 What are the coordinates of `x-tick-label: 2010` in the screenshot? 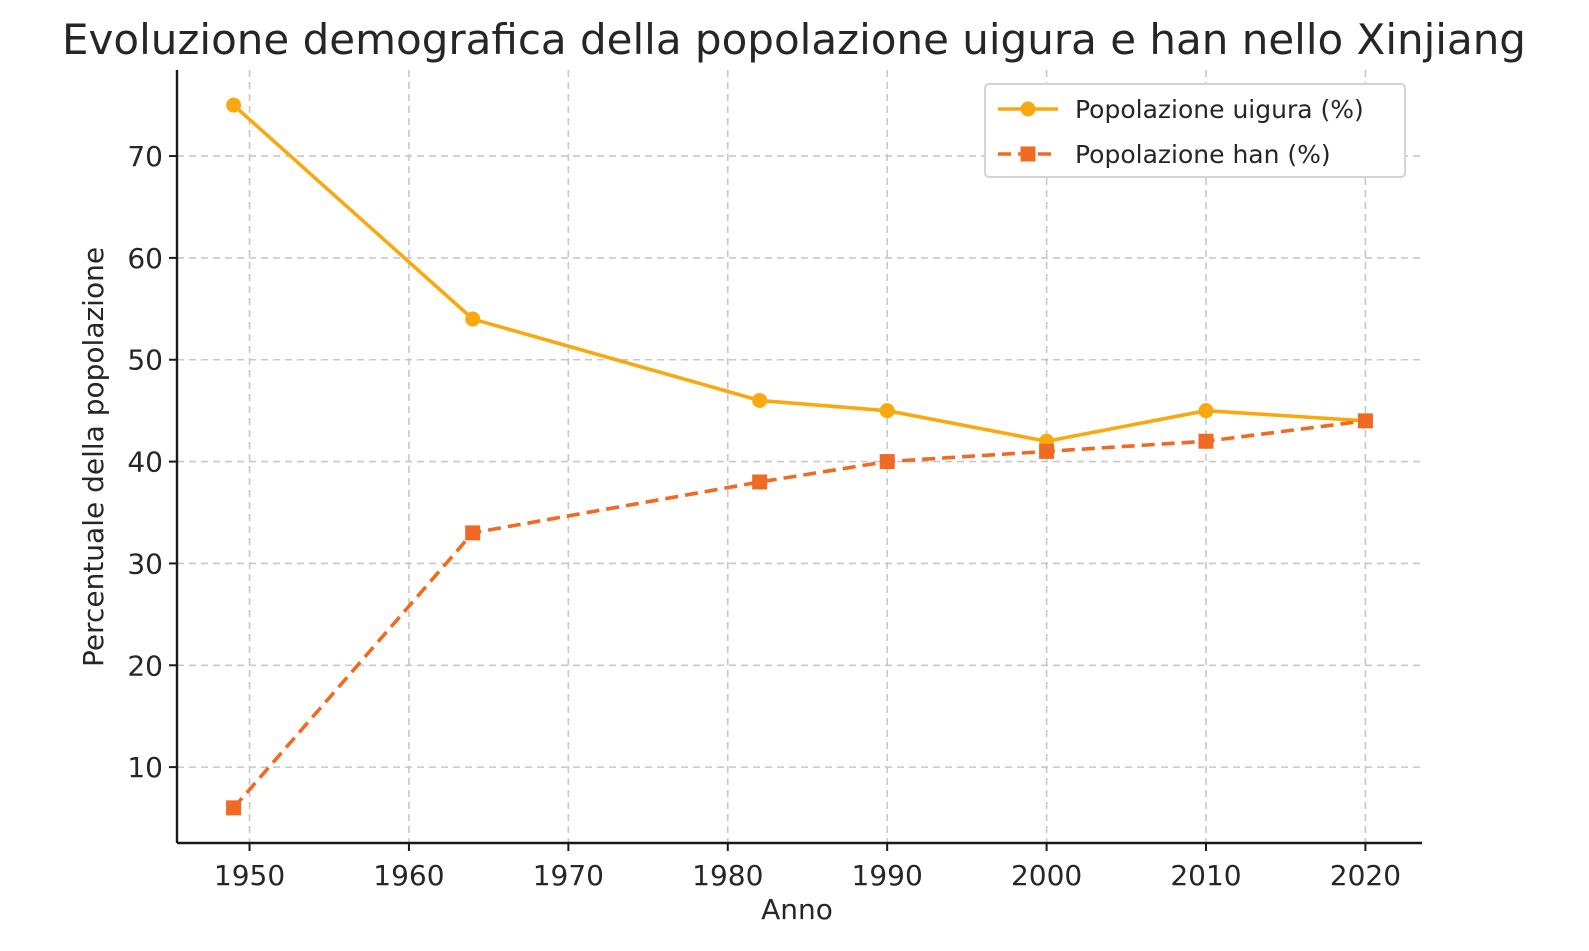 It's located at (1205, 875).